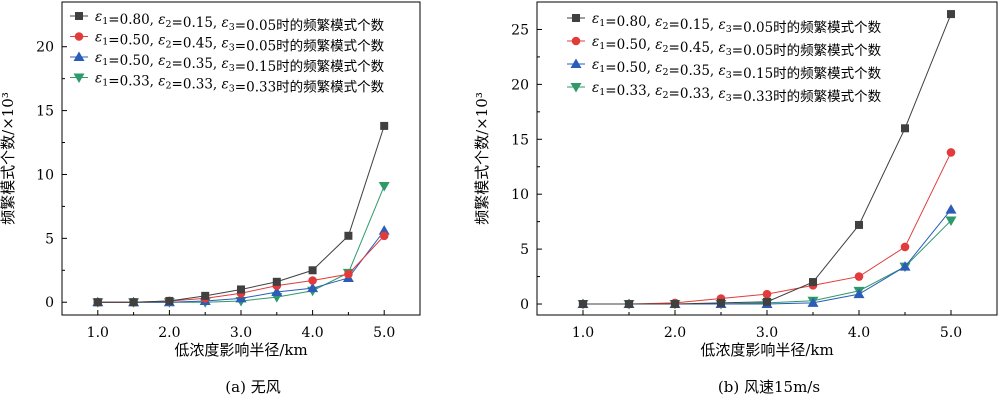  What do you see at coordinates (240, 42) in the screenshot?
I see `legend-entry: ε1=0.50, ε2=0.45, ε3=0.05时的频繁模式个数` at bounding box center [240, 42].